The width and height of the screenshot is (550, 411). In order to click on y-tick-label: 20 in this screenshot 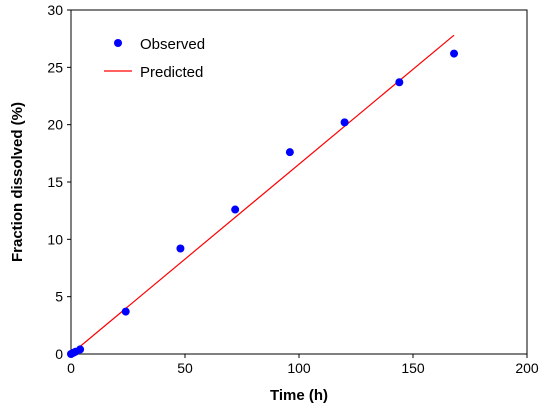, I will do `click(55, 125)`.